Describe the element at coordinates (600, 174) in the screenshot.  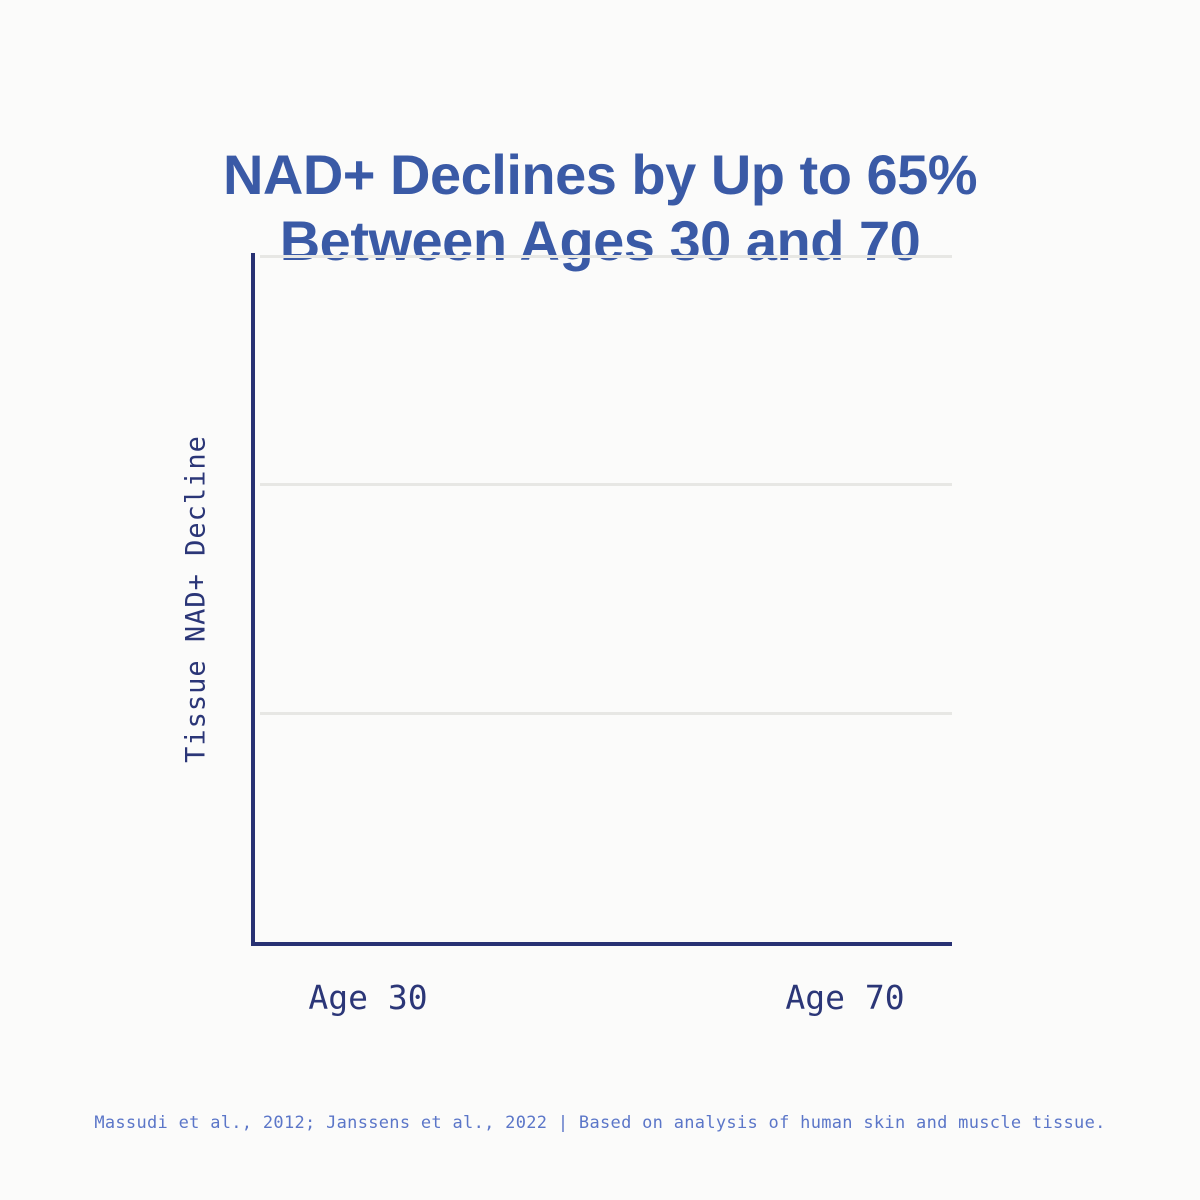
I see `chart-title-line-1: NAD+ Declines by Up to 65%` at that location.